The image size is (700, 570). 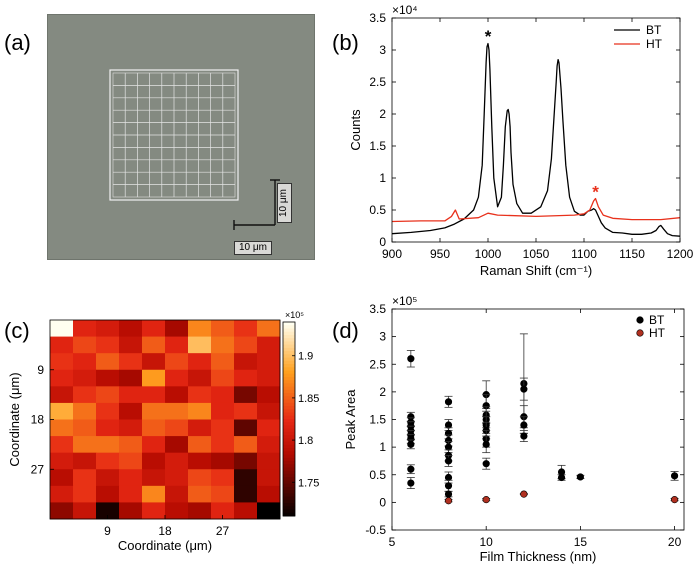 What do you see at coordinates (350, 419) in the screenshot?
I see `y-axis-label: Peak Area` at bounding box center [350, 419].